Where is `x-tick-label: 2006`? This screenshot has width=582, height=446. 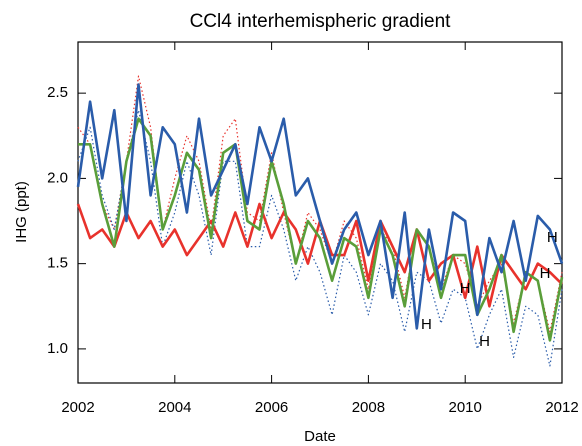
x-tick-label: 2006 is located at coordinates (271, 407).